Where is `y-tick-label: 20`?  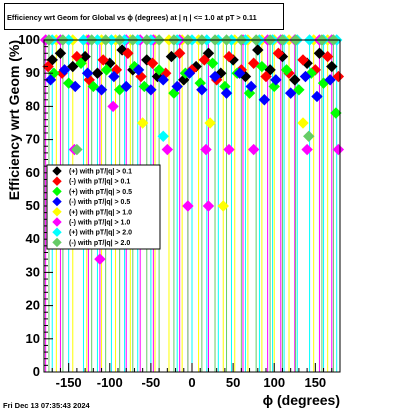 y-tick-label: 20 is located at coordinates (33, 305).